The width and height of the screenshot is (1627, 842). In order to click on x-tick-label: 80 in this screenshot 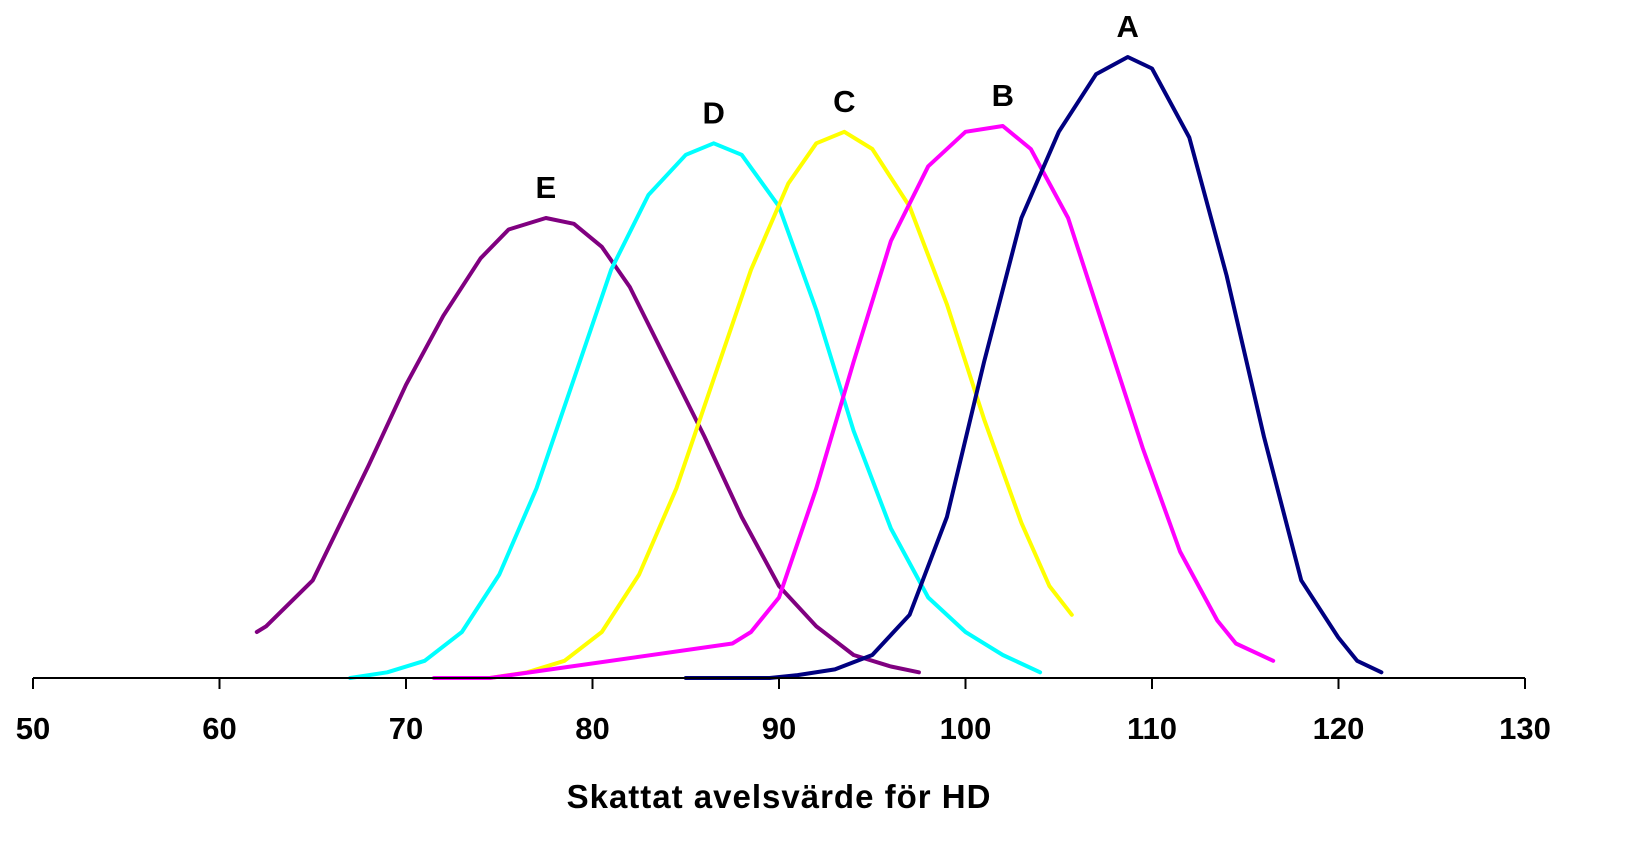, I will do `click(592, 728)`.